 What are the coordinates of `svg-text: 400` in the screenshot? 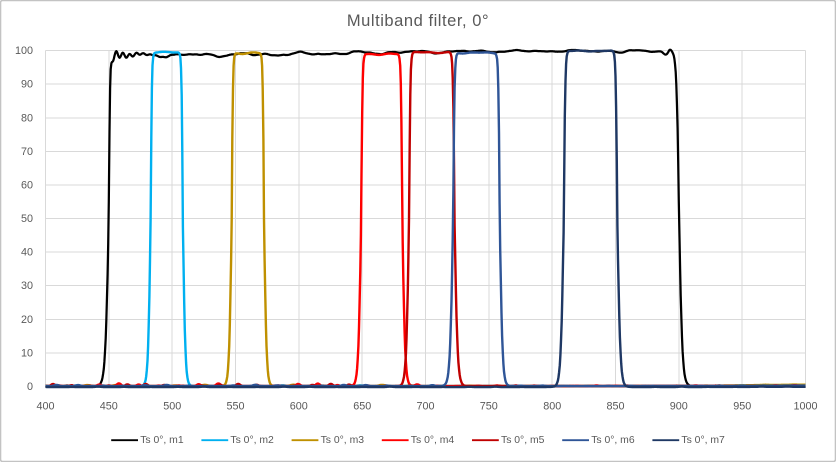 It's located at (45, 407).